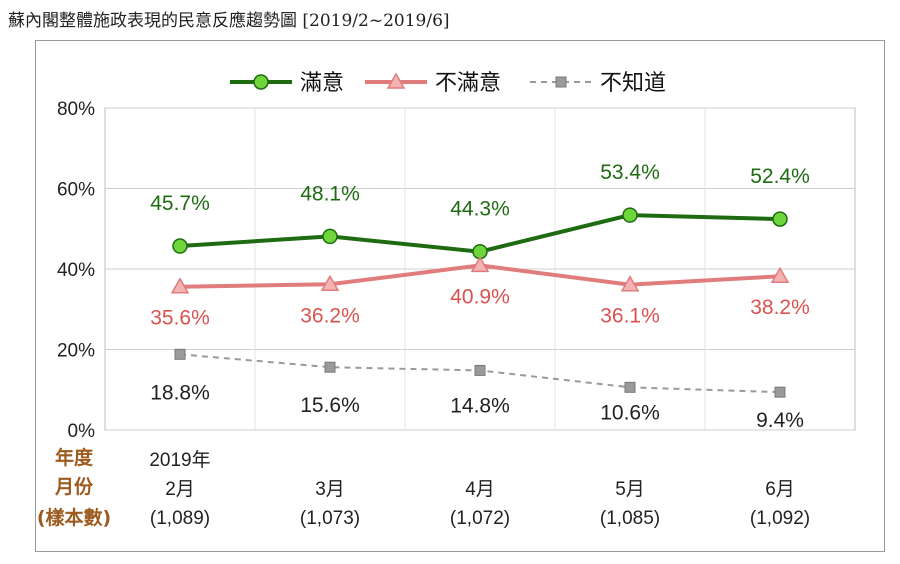 The height and width of the screenshot is (564, 900). Describe the element at coordinates (633, 83) in the screenshot. I see `legend-label: 不知道` at that location.